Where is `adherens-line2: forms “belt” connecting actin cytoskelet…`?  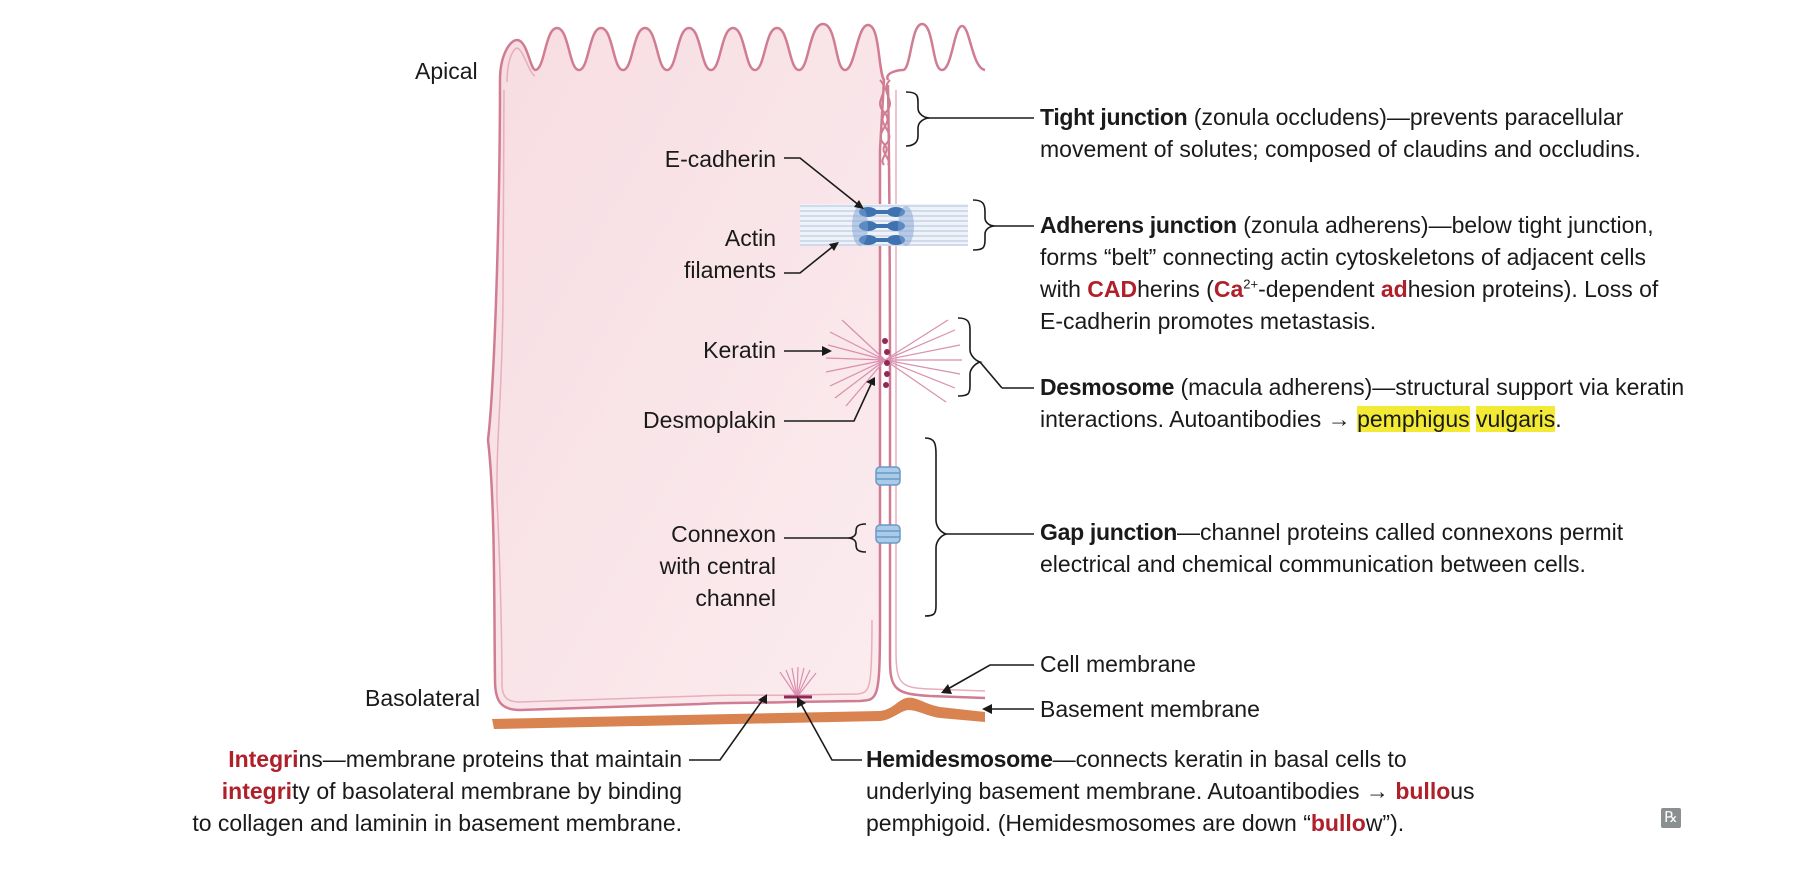
adherens-line2: forms “belt” connecting actin cytoskelet… is located at coordinates (1343, 257).